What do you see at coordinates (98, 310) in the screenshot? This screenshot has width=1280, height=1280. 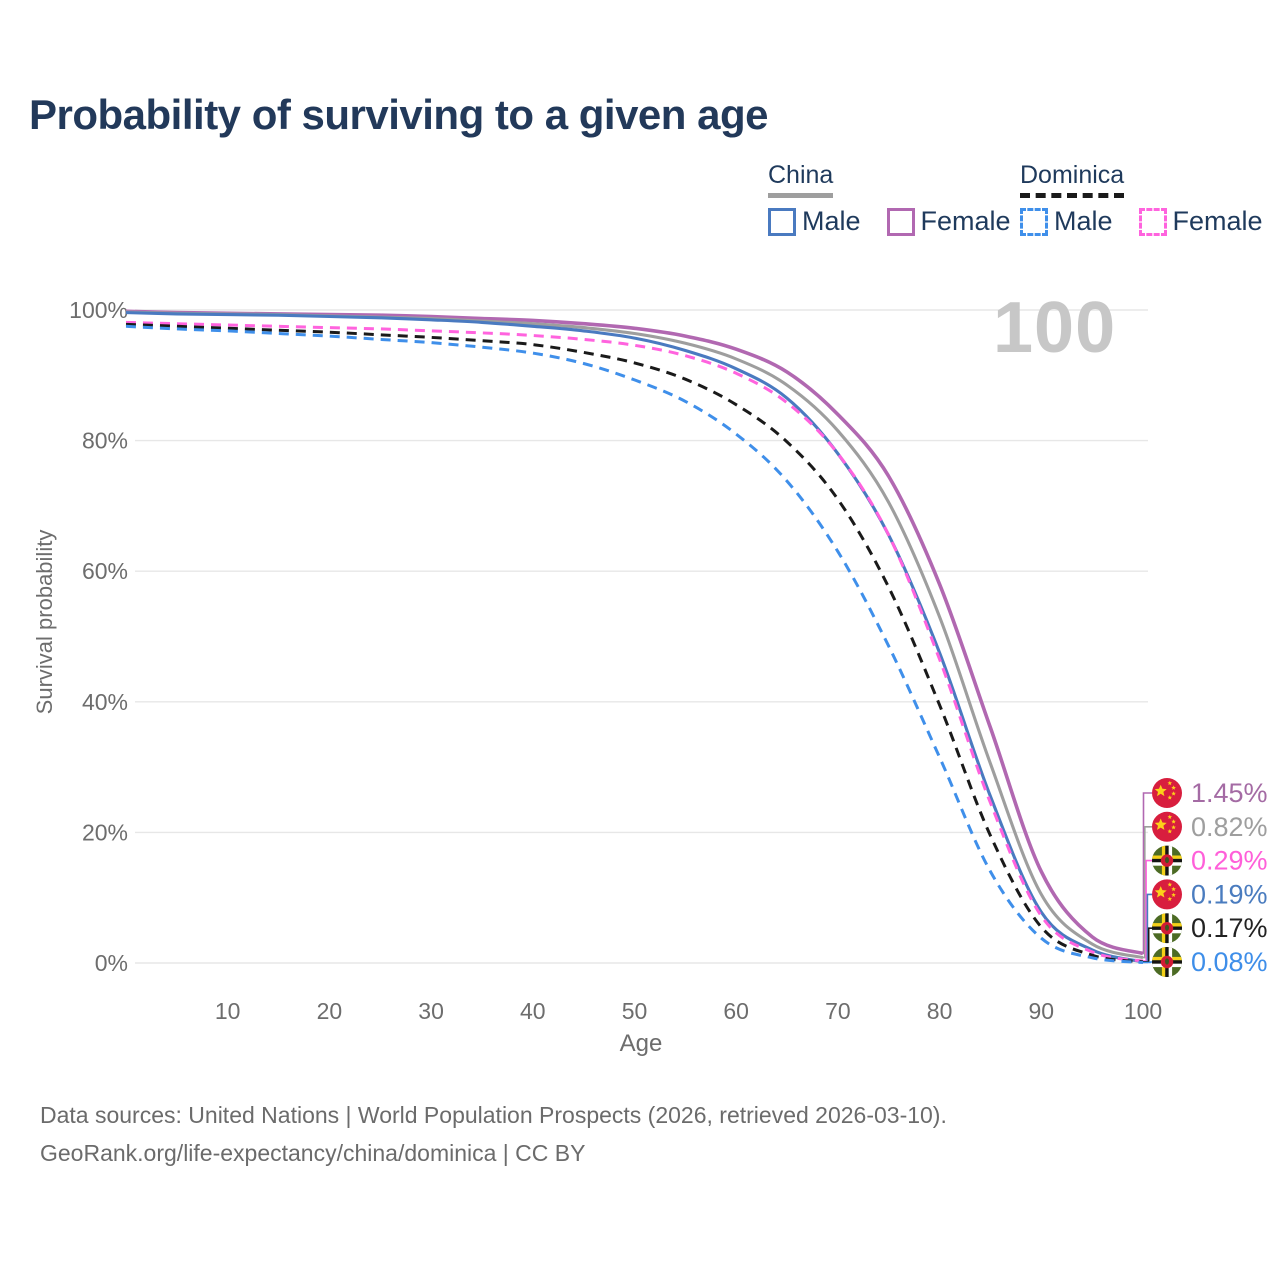 I see `y-tick-label-100: 100%` at bounding box center [98, 310].